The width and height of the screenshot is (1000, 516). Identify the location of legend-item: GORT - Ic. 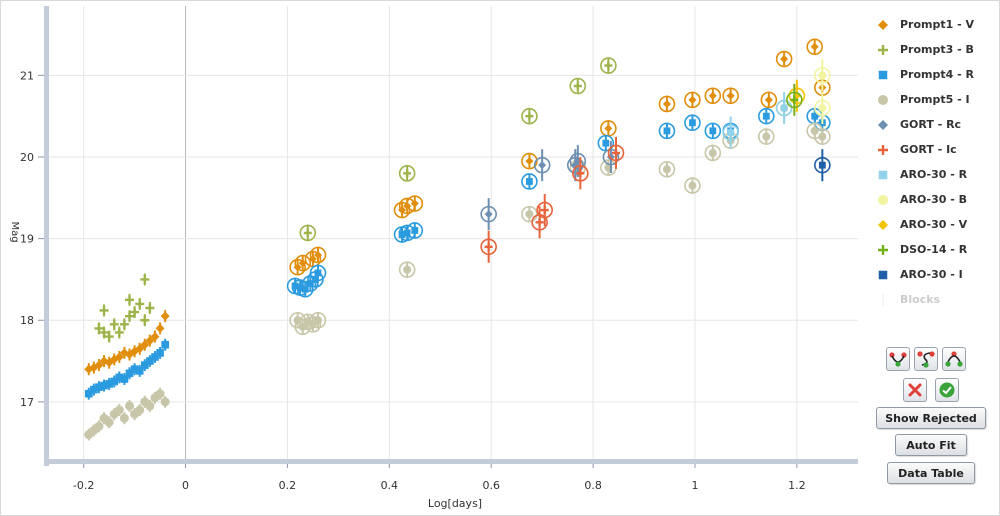
(932, 149).